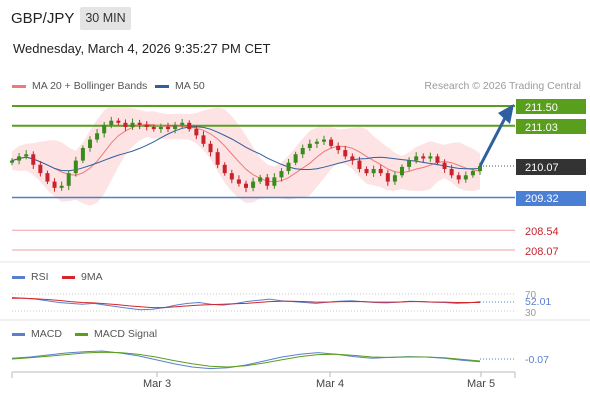  I want to click on s1-label-box, so click(551, 198).